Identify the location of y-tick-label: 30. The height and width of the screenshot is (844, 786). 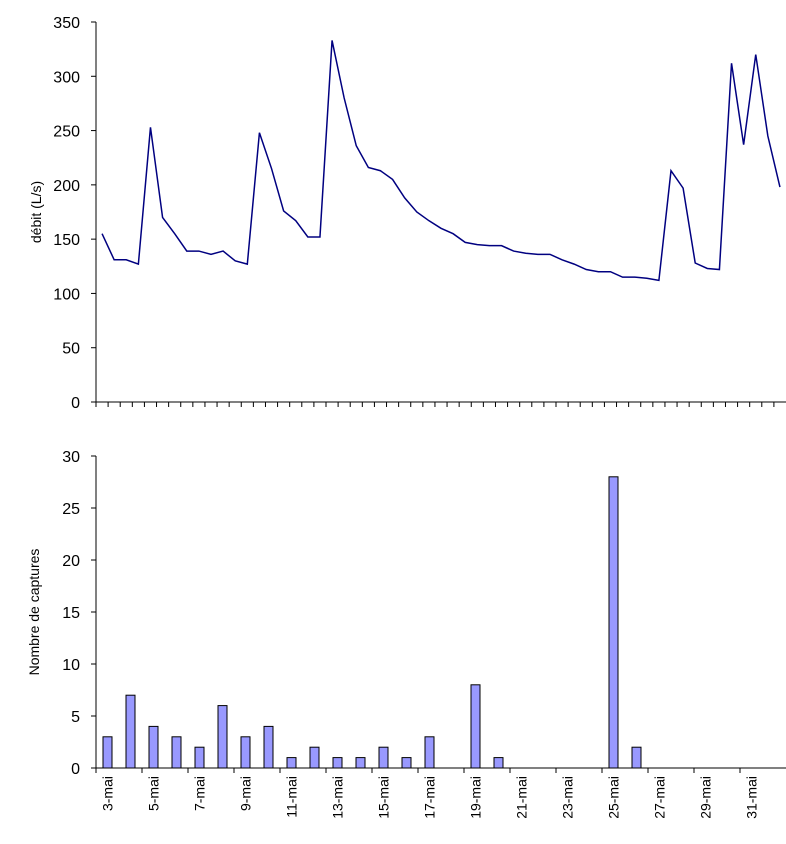
(71, 457).